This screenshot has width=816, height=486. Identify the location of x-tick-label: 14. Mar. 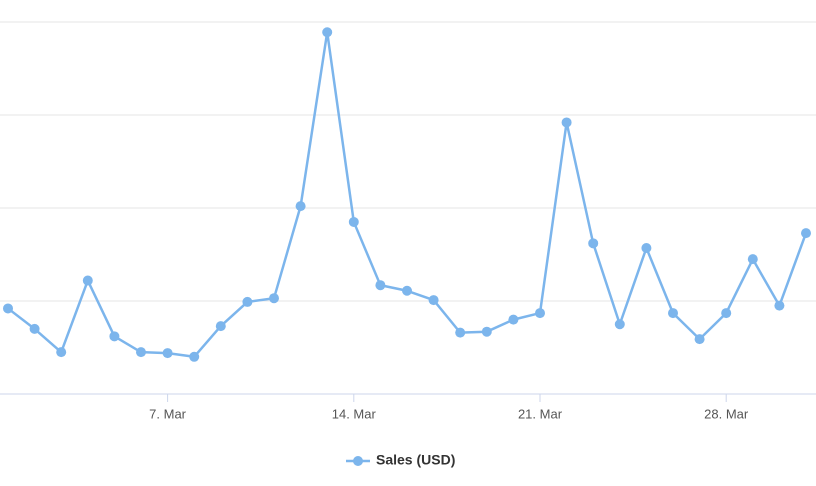
(354, 413).